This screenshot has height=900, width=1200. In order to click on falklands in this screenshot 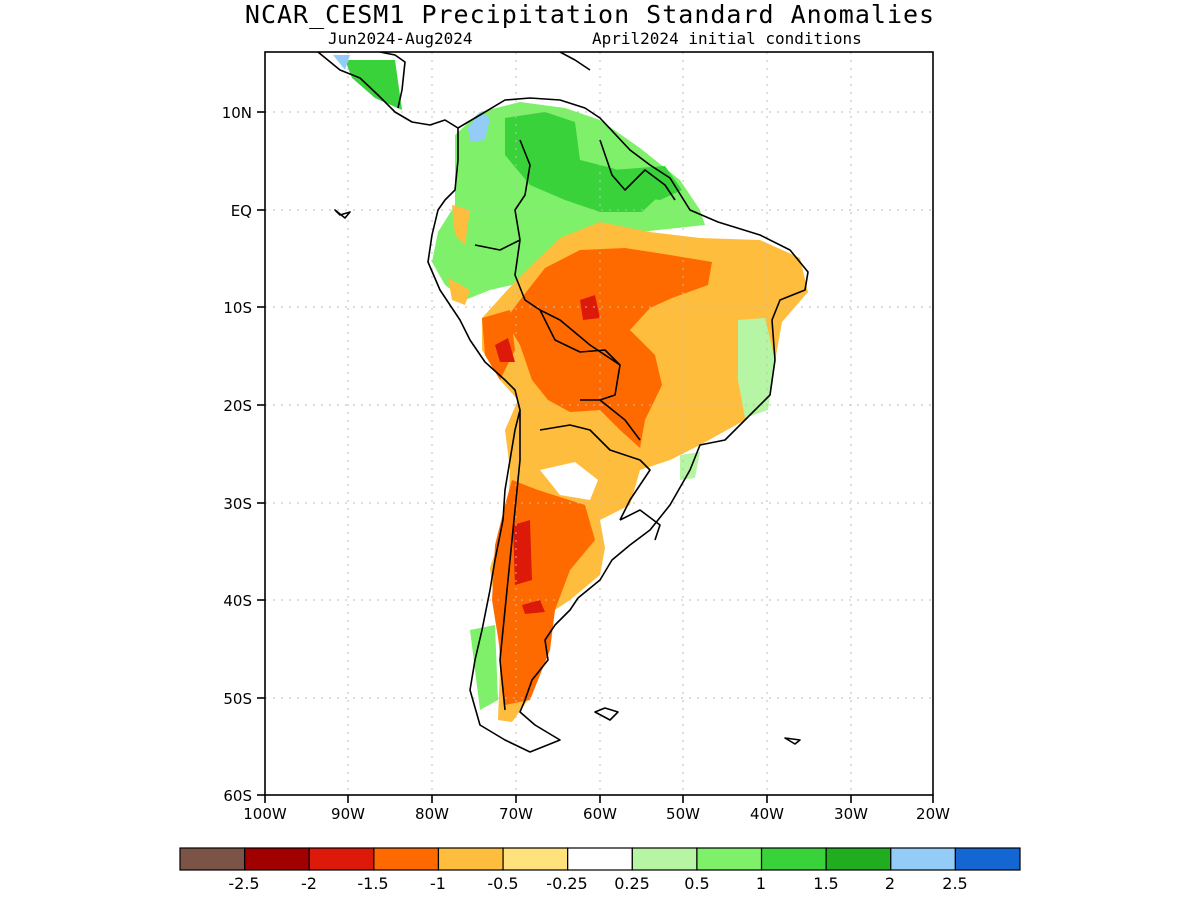, I will do `click(606, 714)`.